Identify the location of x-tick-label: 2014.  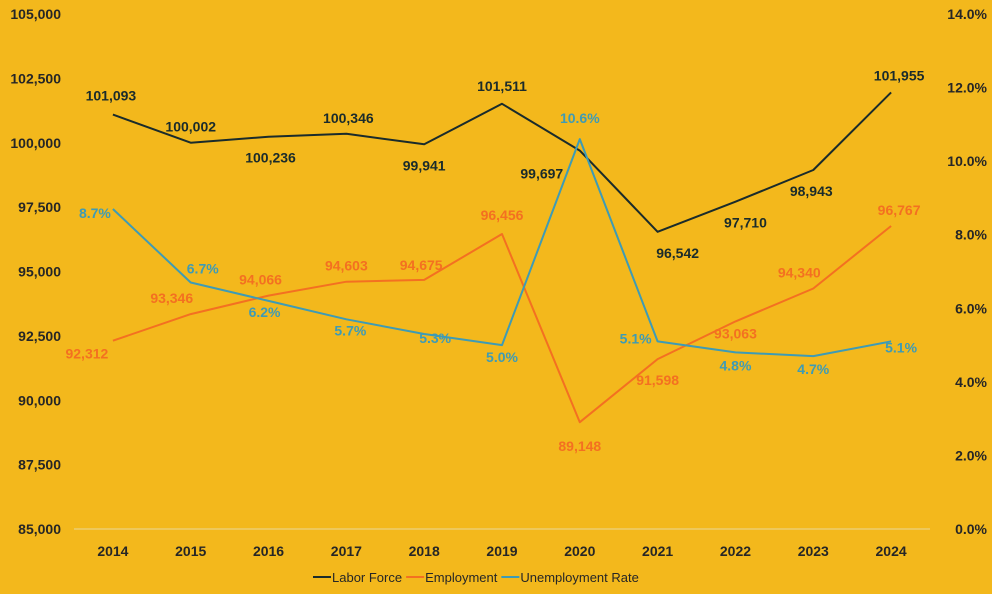
(112, 551).